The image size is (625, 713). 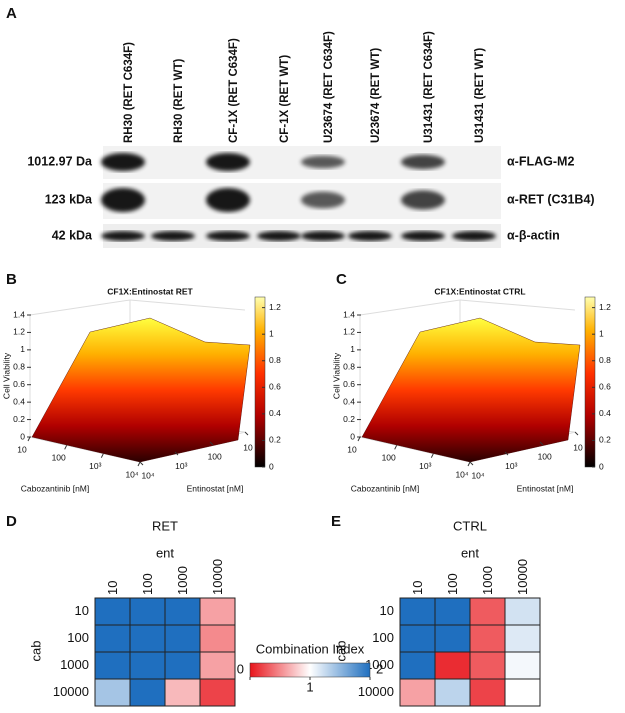 I want to click on antibody-label: α-RET (C31B4), so click(x=551, y=199).